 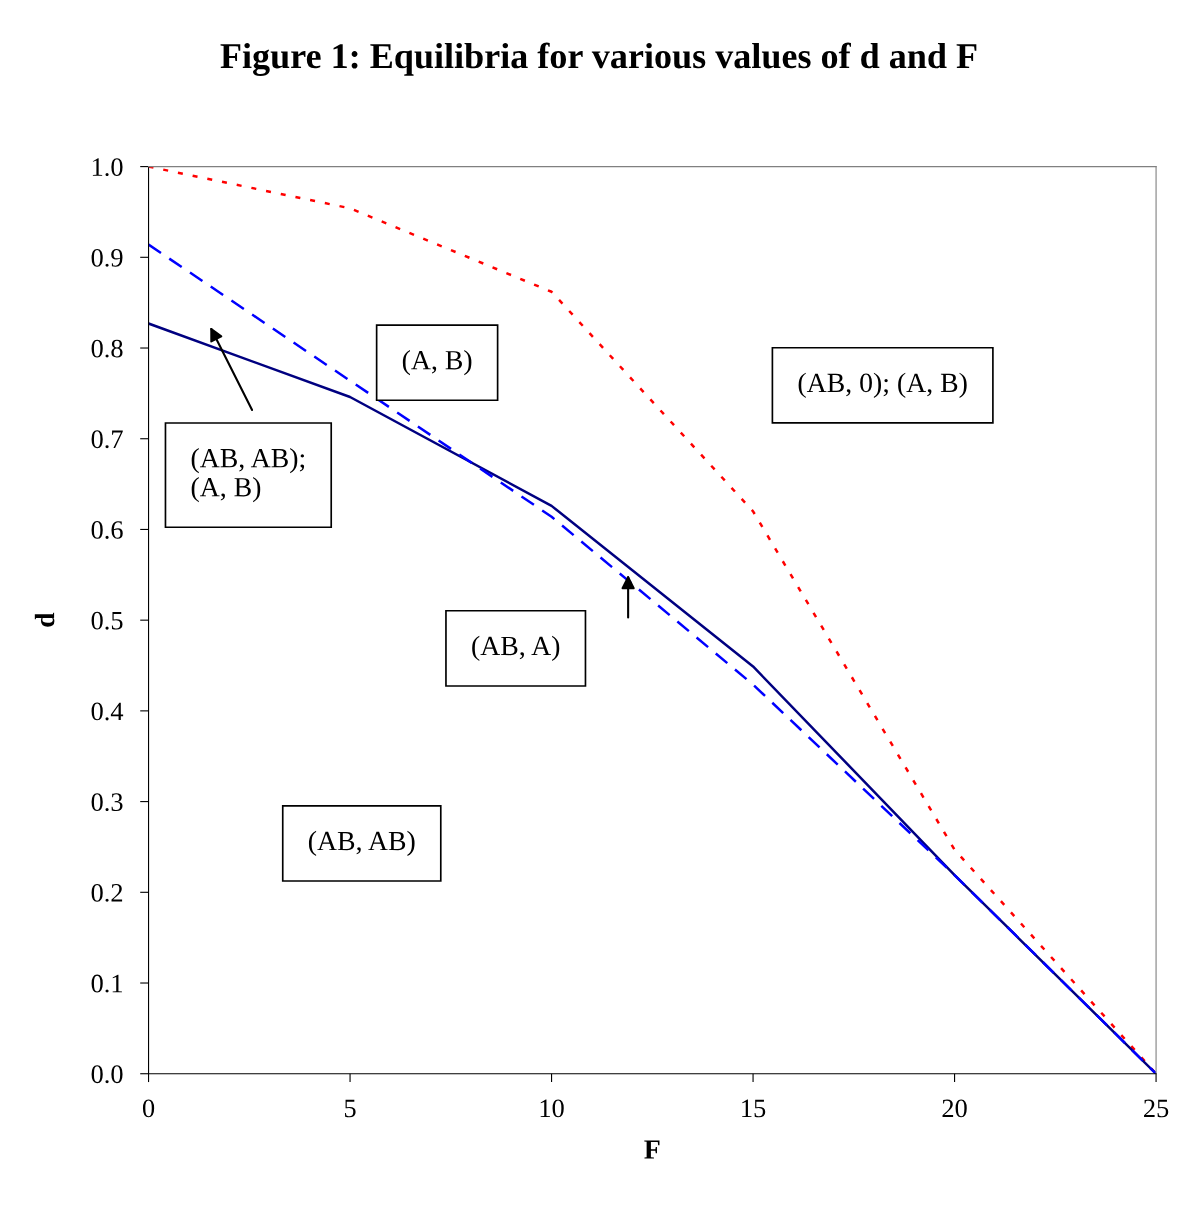 What do you see at coordinates (107, 620) in the screenshot?
I see `y-tick-label: 0.5` at bounding box center [107, 620].